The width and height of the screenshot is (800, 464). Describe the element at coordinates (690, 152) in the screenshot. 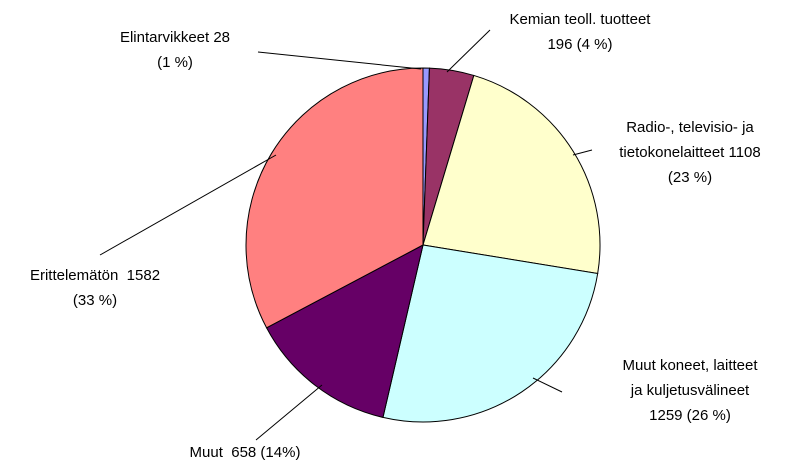

I see `slice-label: tietokonelaitteet 1108` at that location.